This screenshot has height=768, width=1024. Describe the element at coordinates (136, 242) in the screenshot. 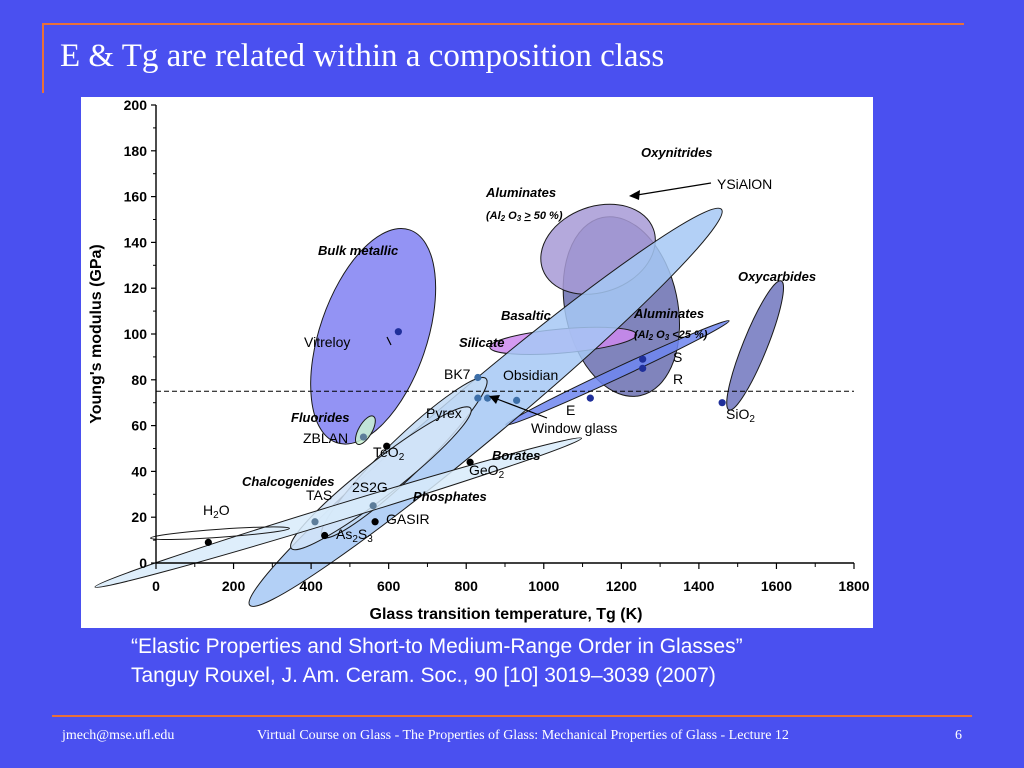

I see `y-tick-label: 140` at that location.